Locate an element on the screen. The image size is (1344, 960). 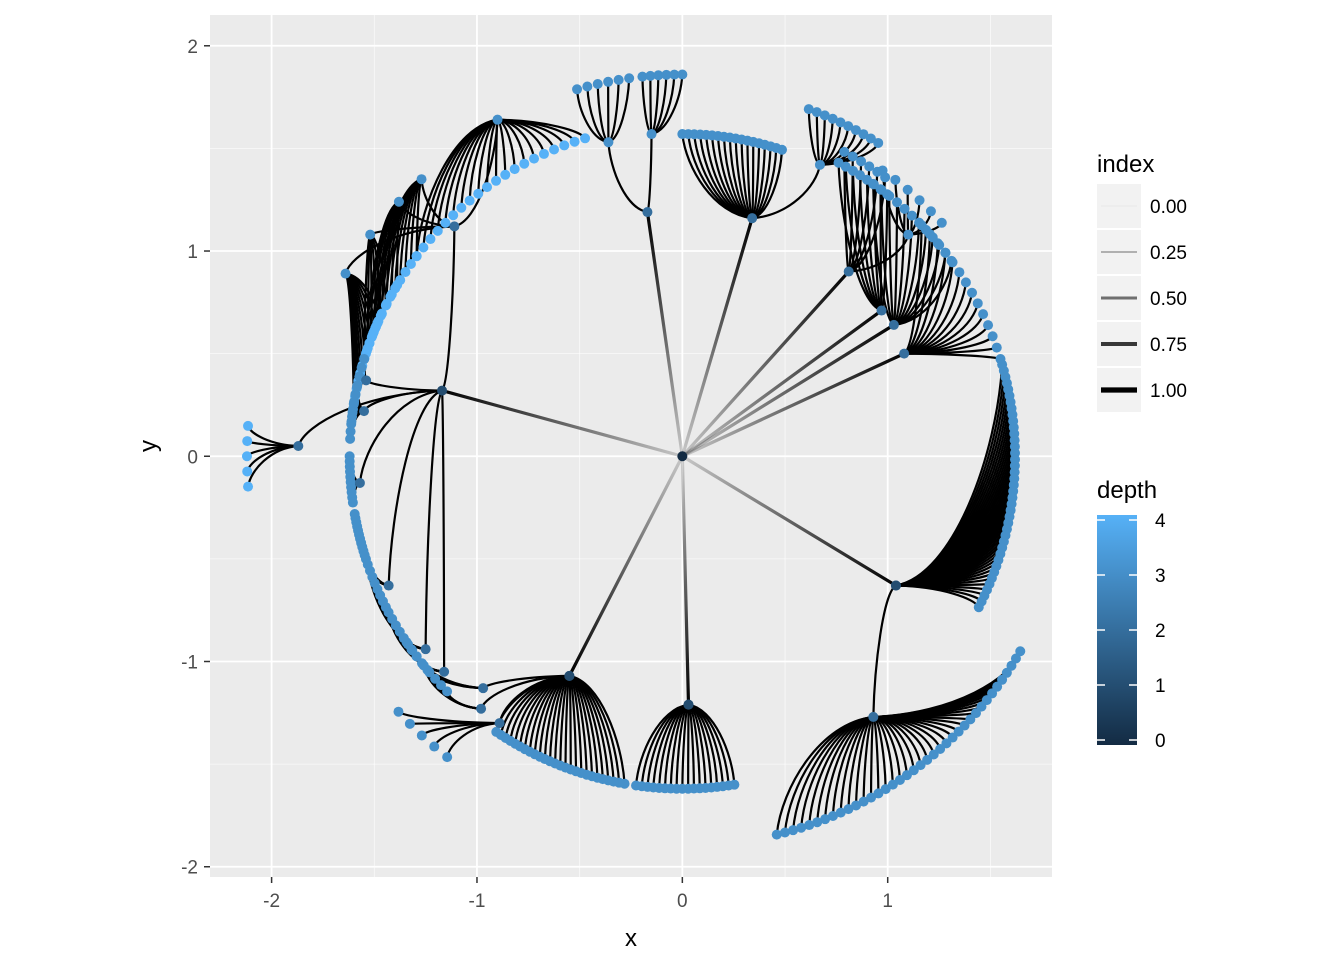
x-tick-label: -1 is located at coordinates (477, 901).